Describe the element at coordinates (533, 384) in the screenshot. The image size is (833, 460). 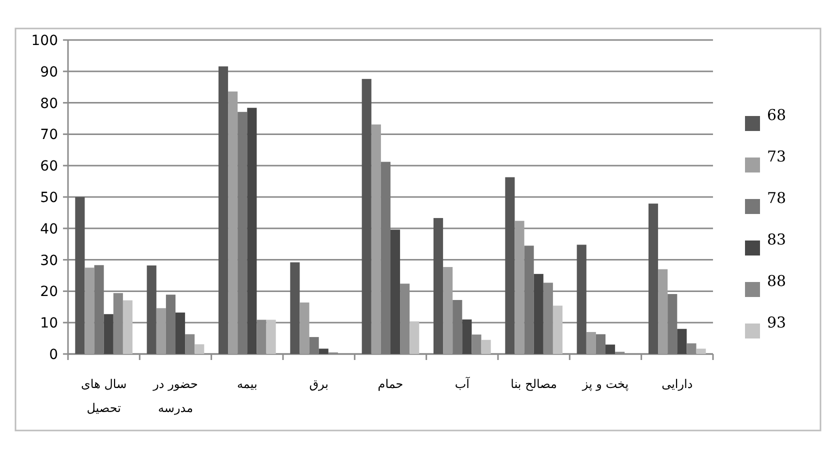
I see `x-tick-label: مصالح بنا` at that location.